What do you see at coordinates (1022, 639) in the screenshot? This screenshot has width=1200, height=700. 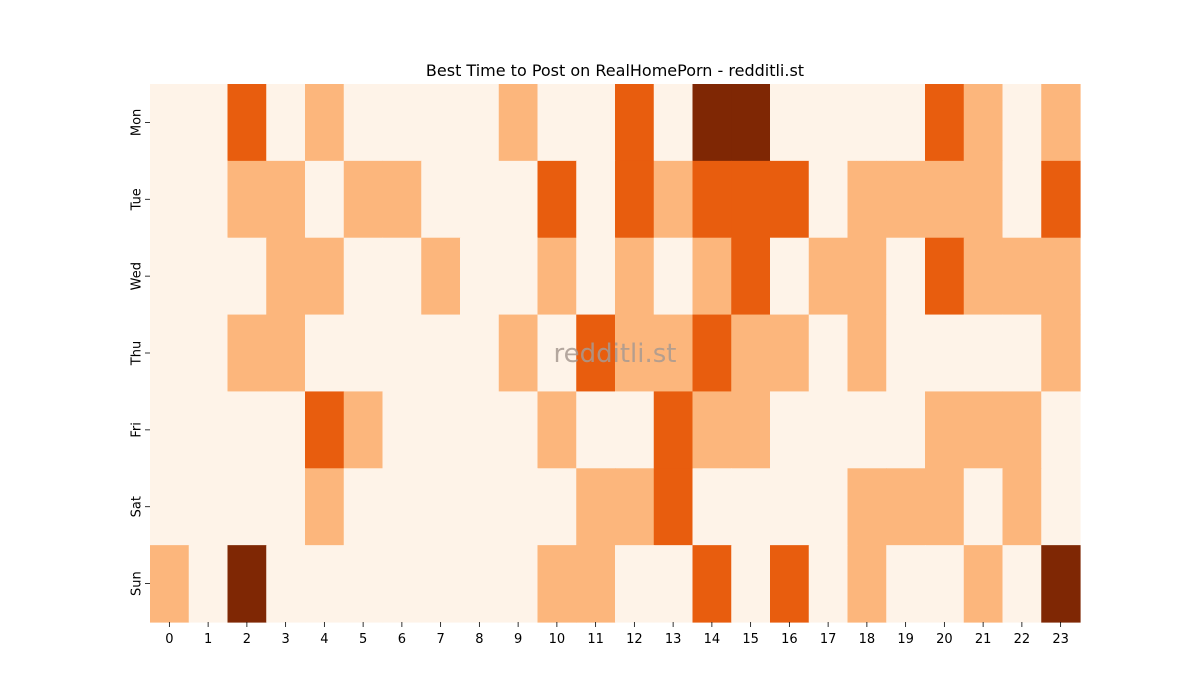 I see `x-tick-label: 22` at bounding box center [1022, 639].